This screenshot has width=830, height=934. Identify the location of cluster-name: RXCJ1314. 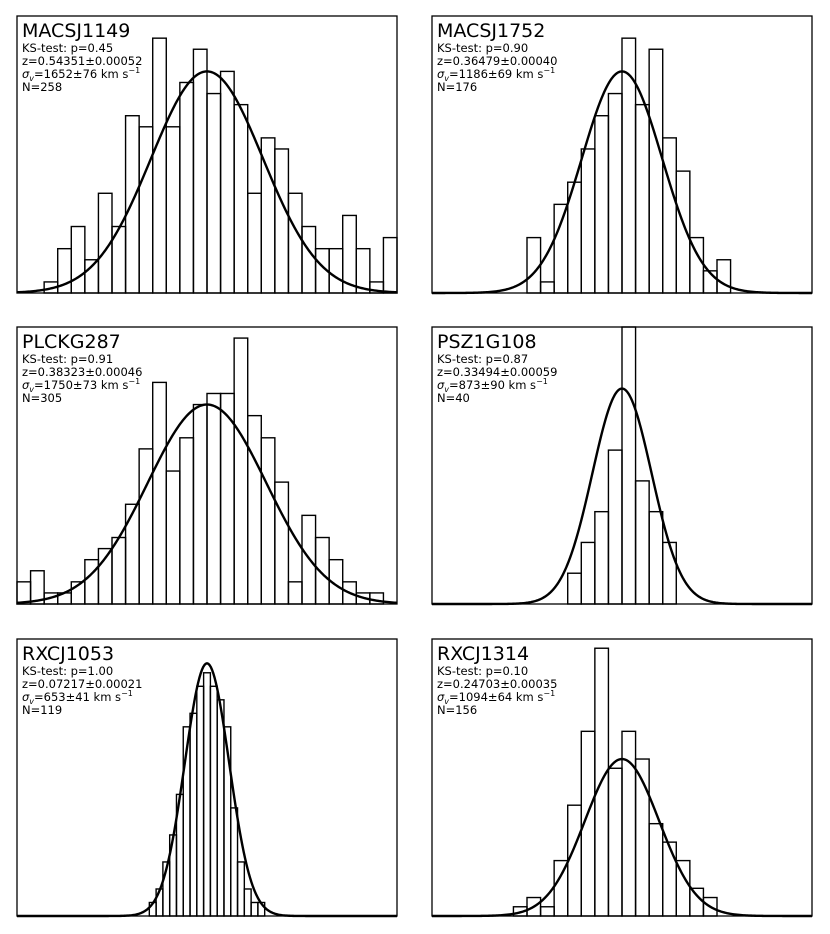
(483, 654).